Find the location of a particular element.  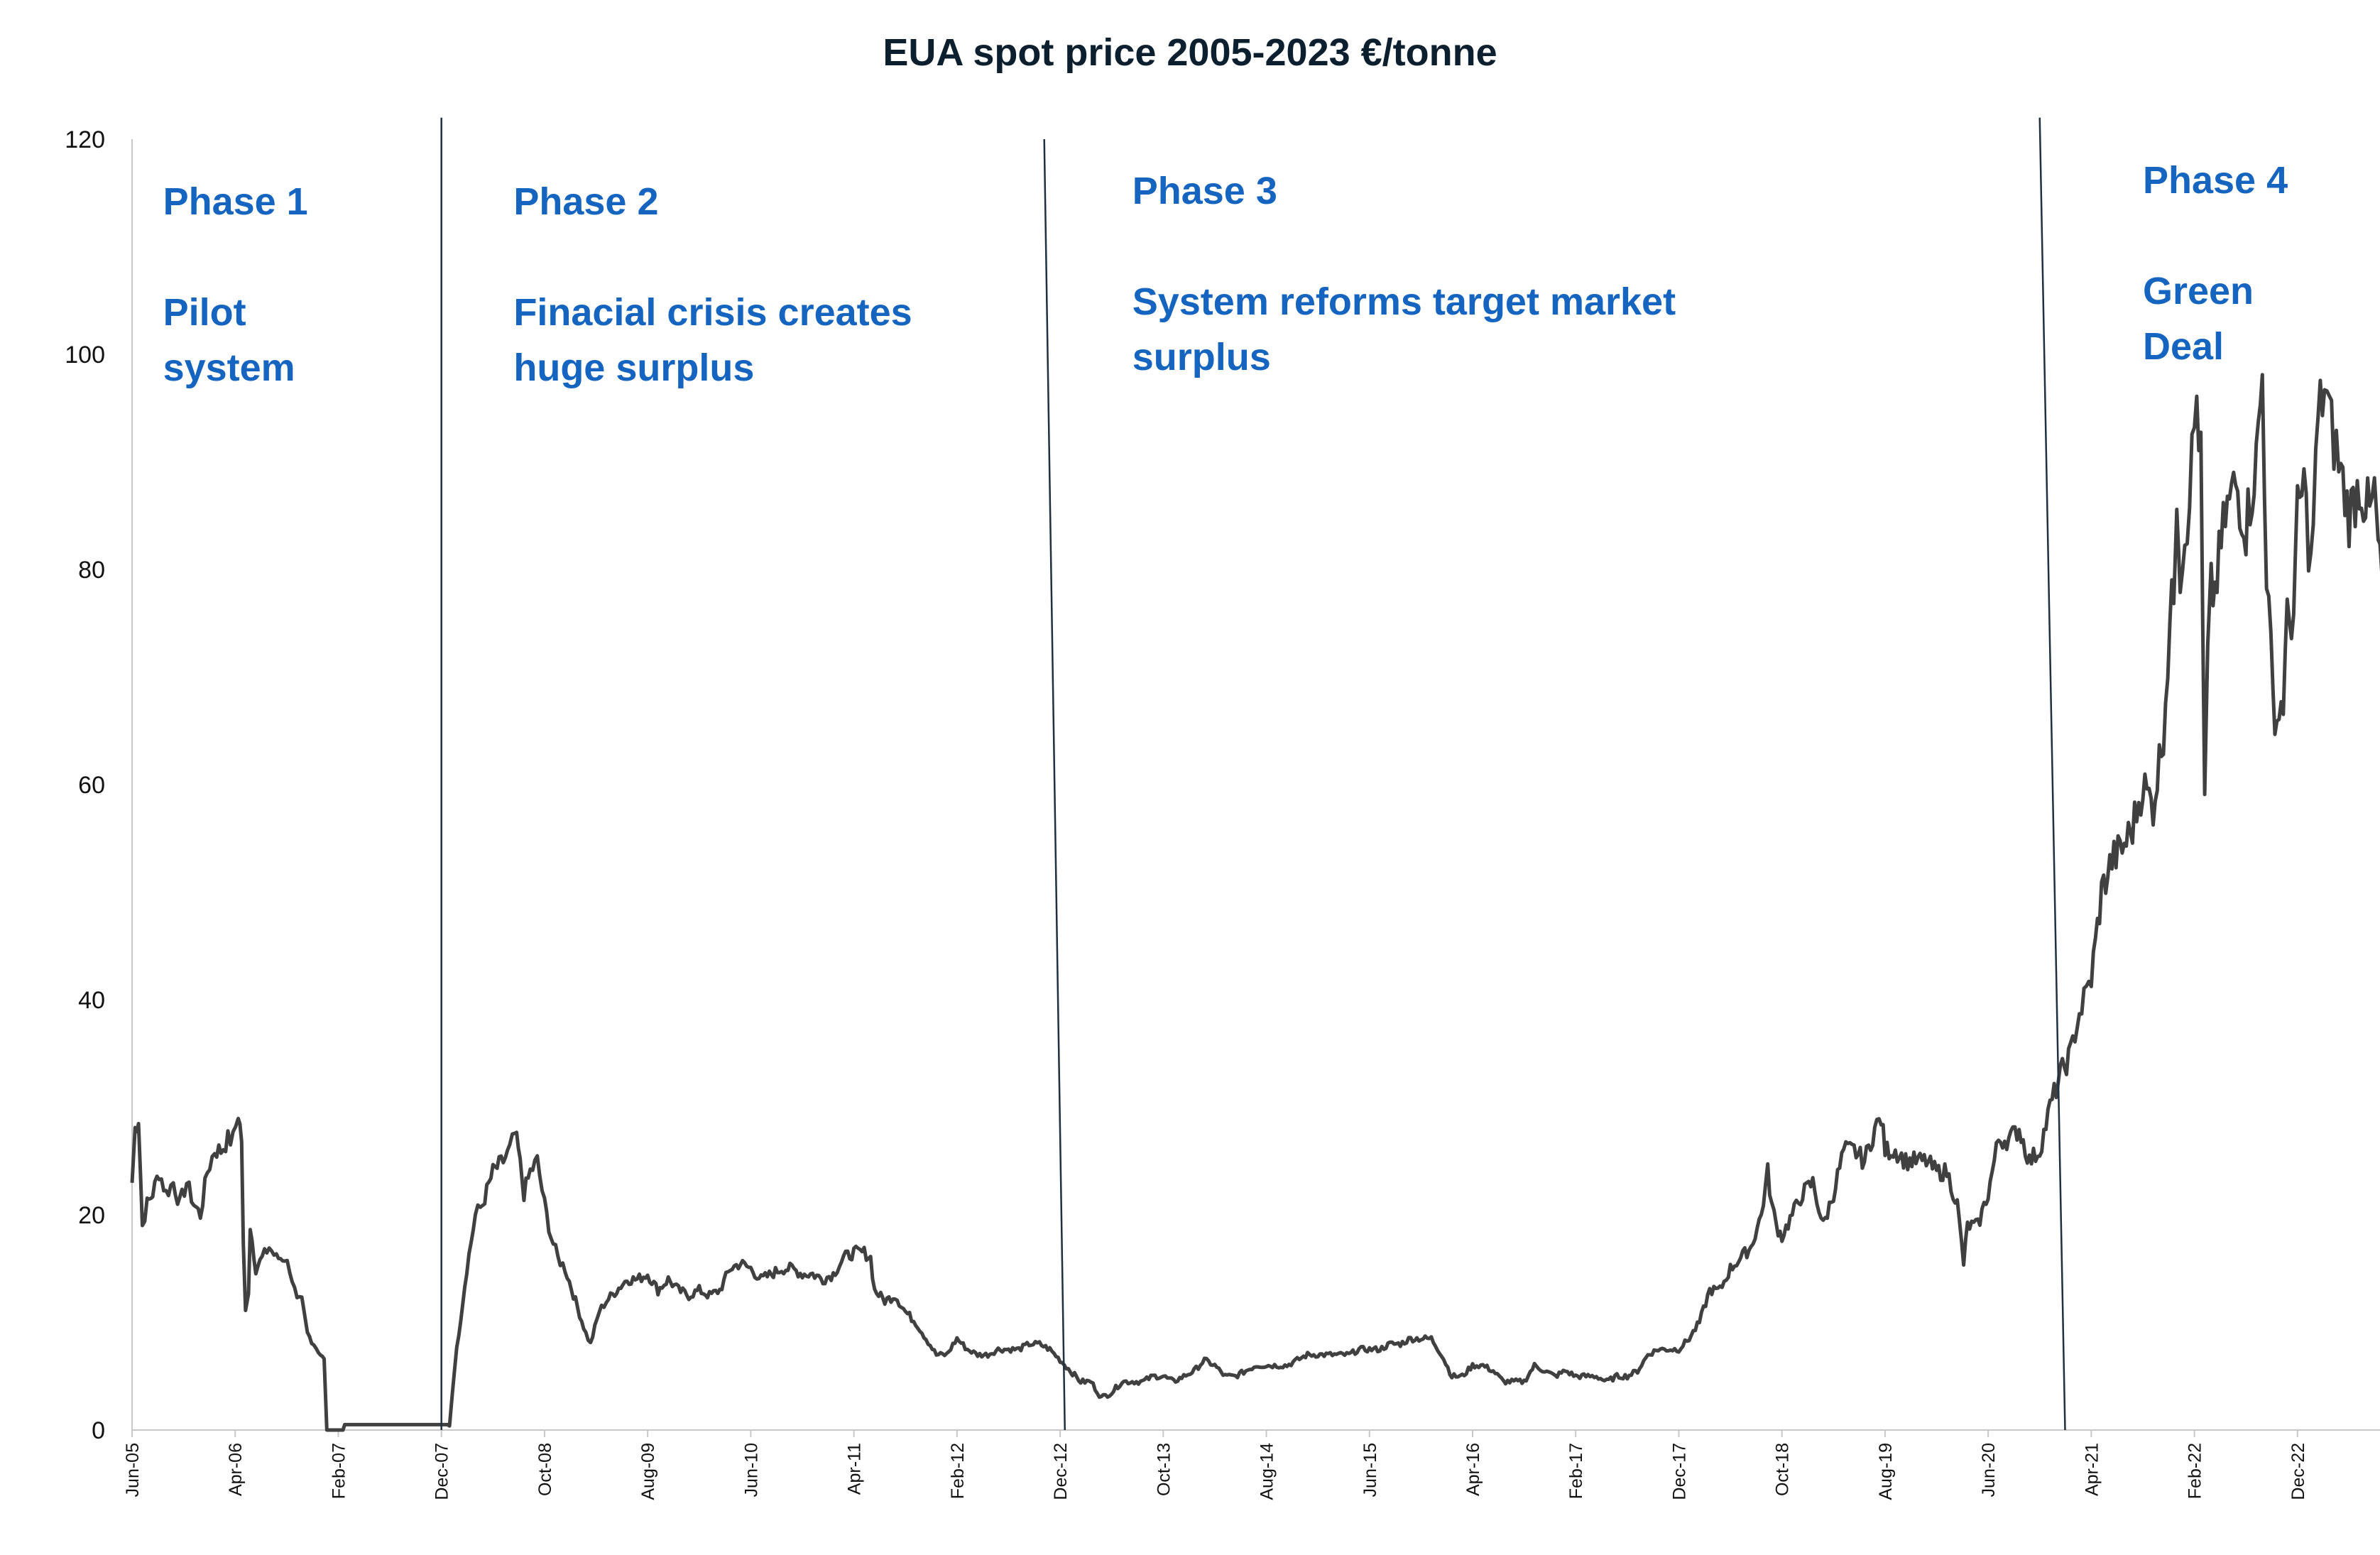

x-tick-label: Feb-07 is located at coordinates (339, 1471).